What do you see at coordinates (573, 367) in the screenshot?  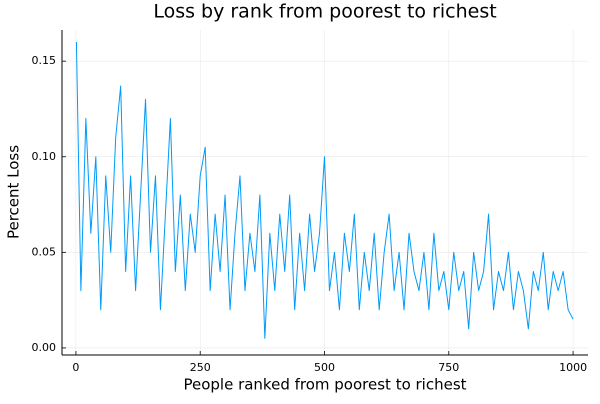 I see `x-tick-label: 1000` at bounding box center [573, 367].